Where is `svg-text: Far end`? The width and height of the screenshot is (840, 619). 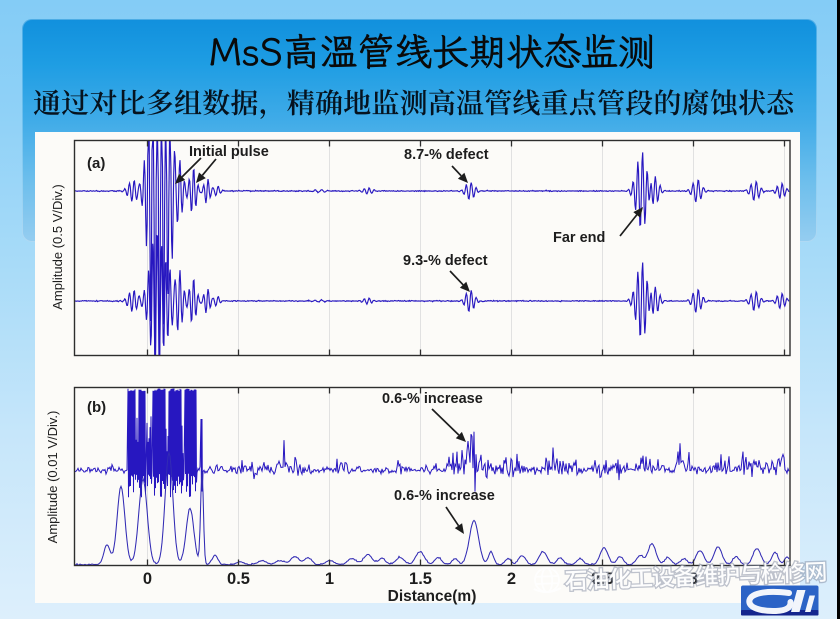 svg-text: Far end is located at coordinates (579, 238).